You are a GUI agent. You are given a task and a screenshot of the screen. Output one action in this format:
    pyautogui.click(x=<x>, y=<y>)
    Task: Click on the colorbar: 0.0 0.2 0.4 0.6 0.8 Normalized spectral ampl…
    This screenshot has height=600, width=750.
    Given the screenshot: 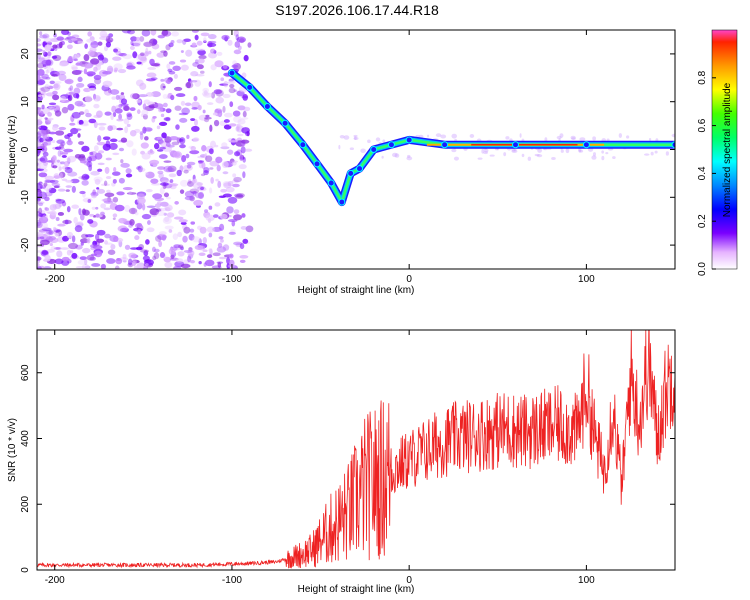 What is the action you would take?
    pyautogui.click(x=717, y=152)
    